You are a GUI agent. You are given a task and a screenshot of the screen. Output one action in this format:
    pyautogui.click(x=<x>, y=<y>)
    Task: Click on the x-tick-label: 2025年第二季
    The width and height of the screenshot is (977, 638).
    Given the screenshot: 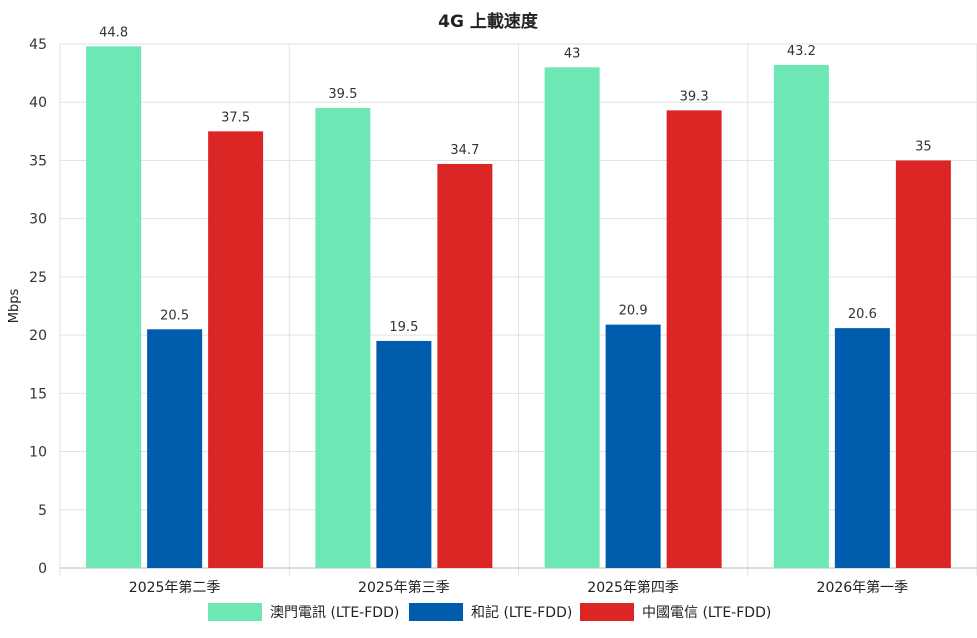 What is the action you would take?
    pyautogui.click(x=175, y=587)
    